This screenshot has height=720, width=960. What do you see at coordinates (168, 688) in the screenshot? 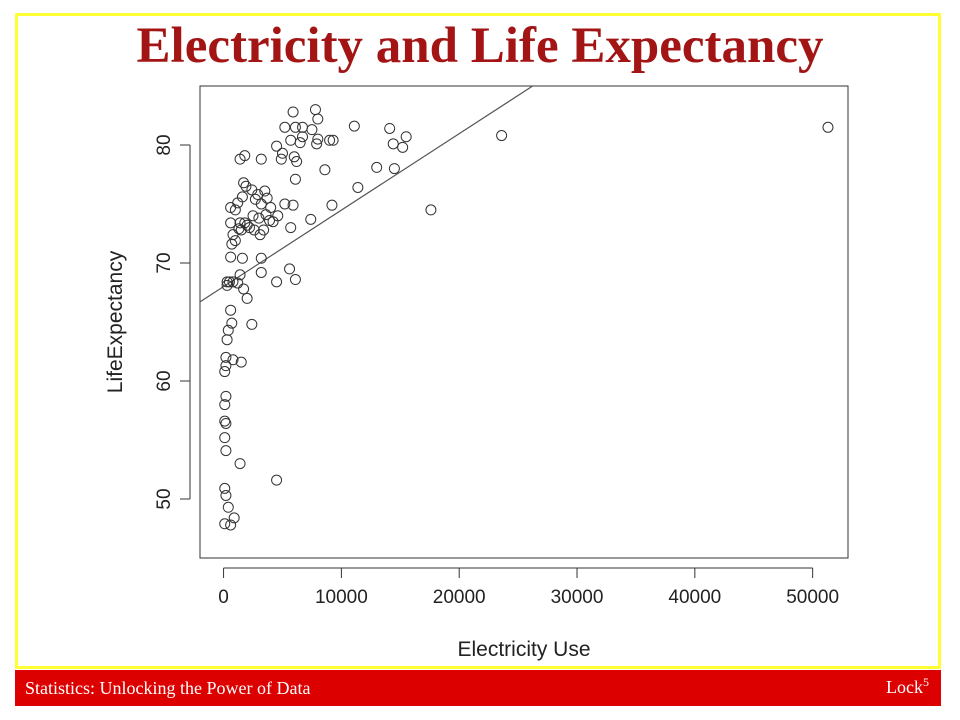
I see `footer-course-title: Statistics: Unlocking the Power of Data` at bounding box center [168, 688].